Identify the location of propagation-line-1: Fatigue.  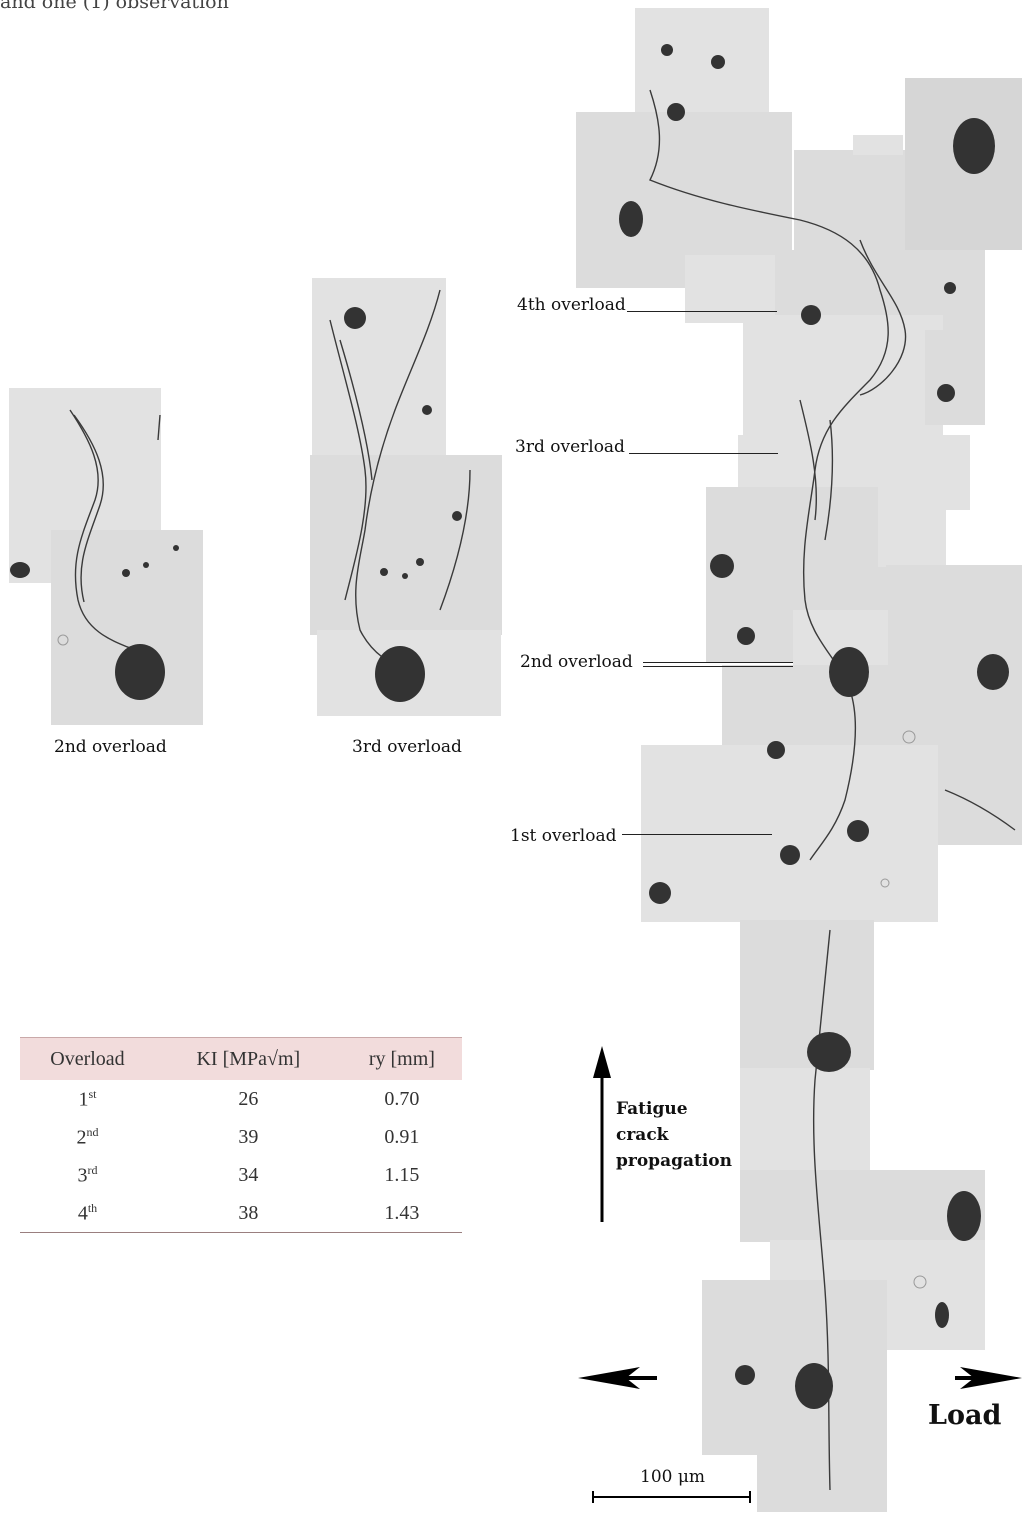
(652, 1109).